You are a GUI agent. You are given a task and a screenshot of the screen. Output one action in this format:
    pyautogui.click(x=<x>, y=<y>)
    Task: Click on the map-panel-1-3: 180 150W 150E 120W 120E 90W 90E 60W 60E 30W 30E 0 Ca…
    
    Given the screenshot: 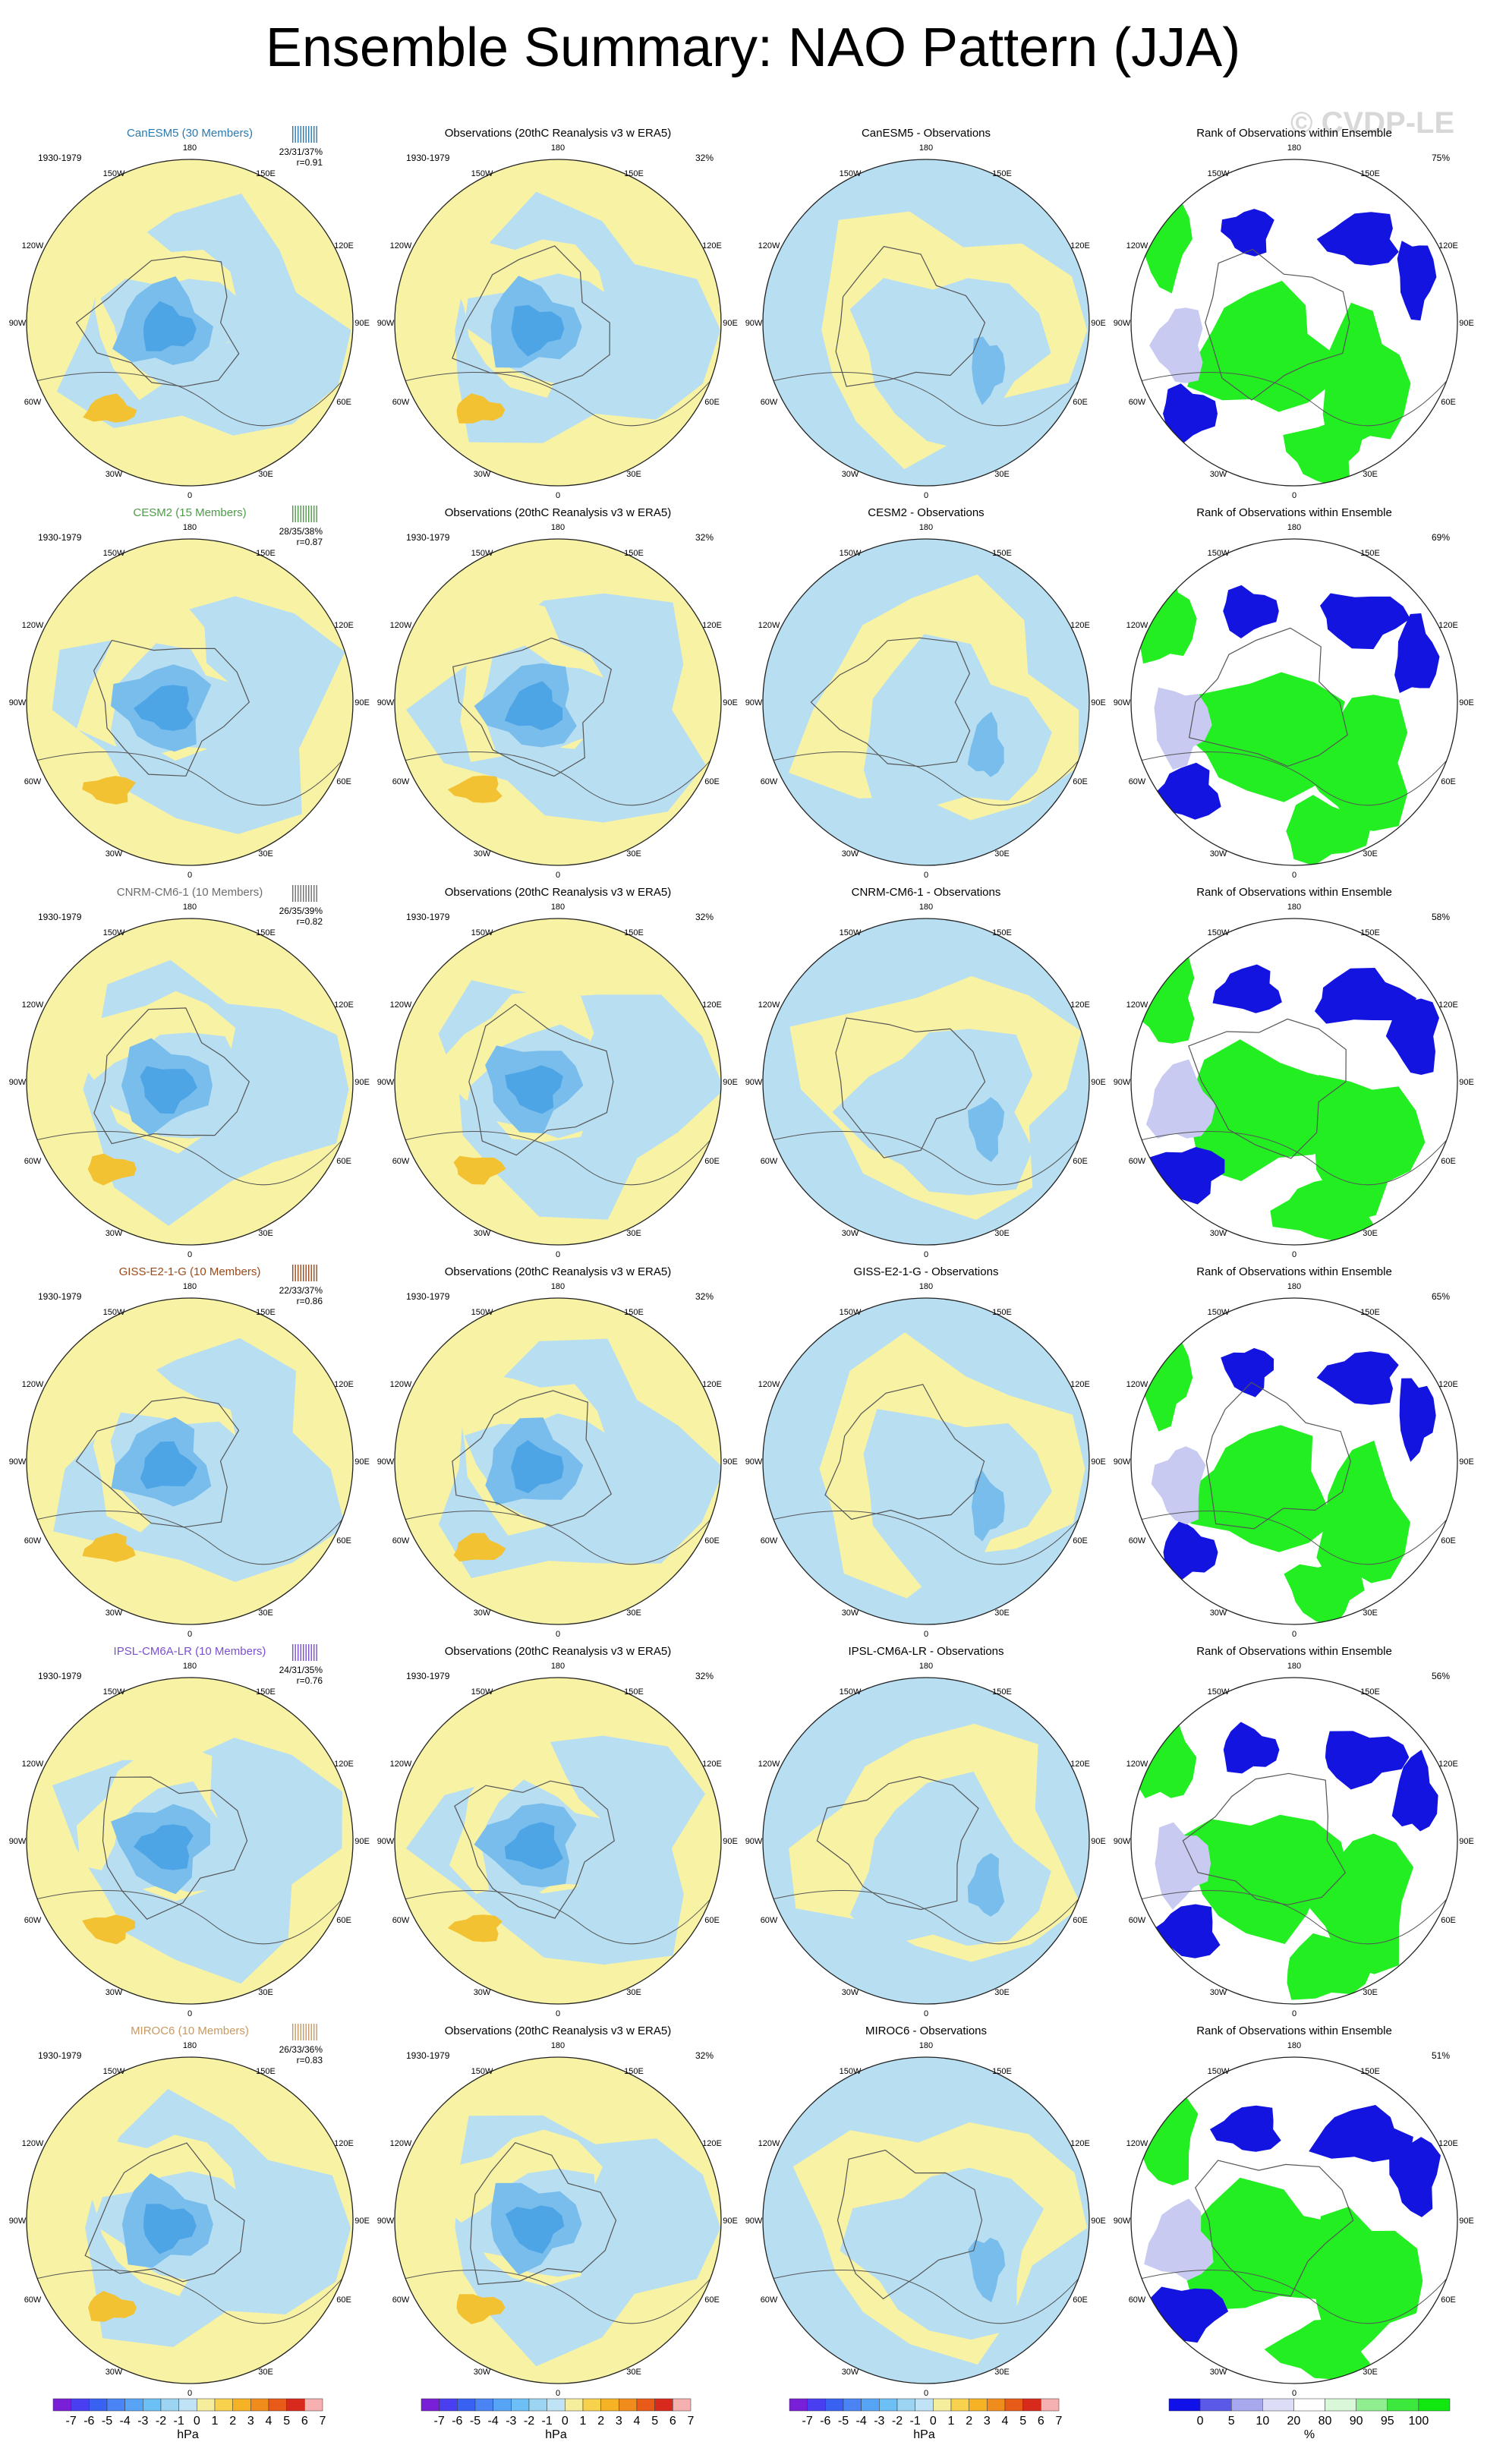 What is the action you would take?
    pyautogui.click(x=925, y=313)
    